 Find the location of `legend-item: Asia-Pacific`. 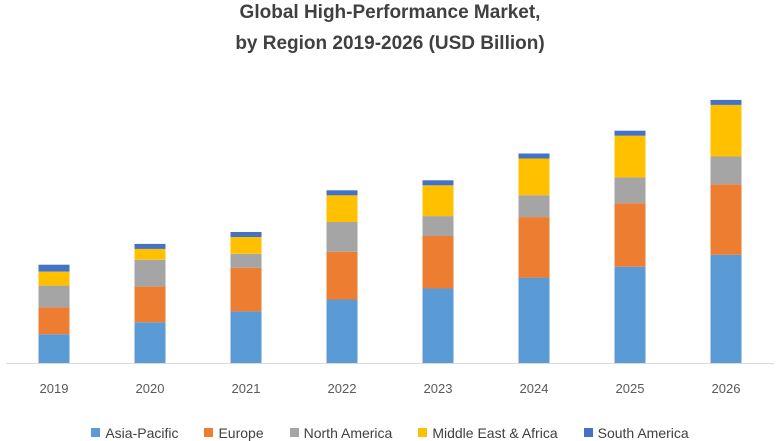

legend-item: Asia-Pacific is located at coordinates (135, 432).